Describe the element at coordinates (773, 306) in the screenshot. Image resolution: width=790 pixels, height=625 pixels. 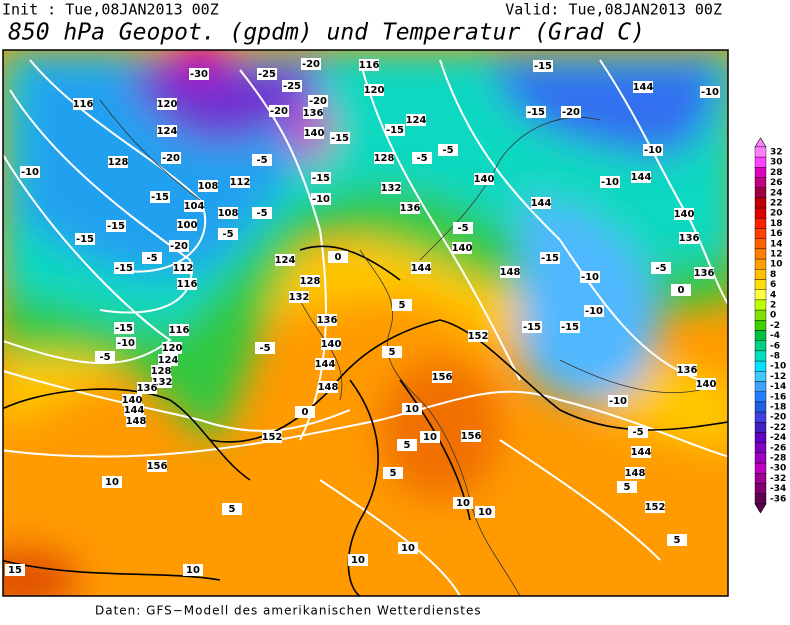
I see `colorbar-label: 2` at that location.